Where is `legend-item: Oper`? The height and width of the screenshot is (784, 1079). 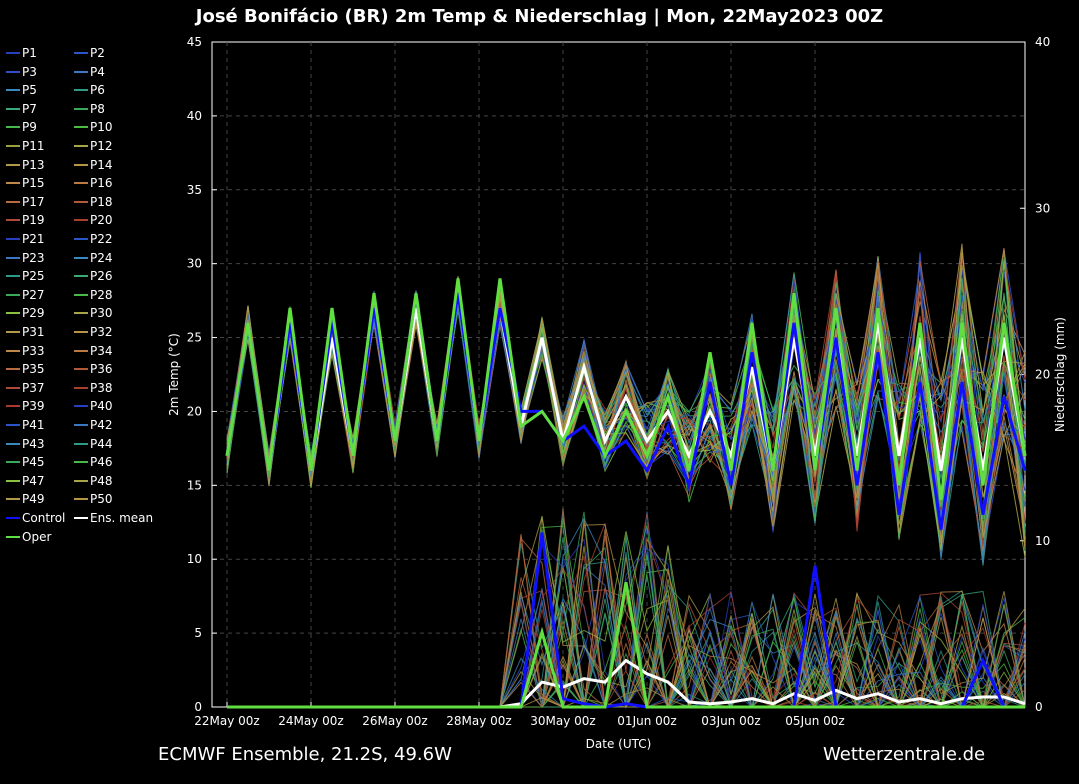 legend-item: Oper is located at coordinates (28, 537).